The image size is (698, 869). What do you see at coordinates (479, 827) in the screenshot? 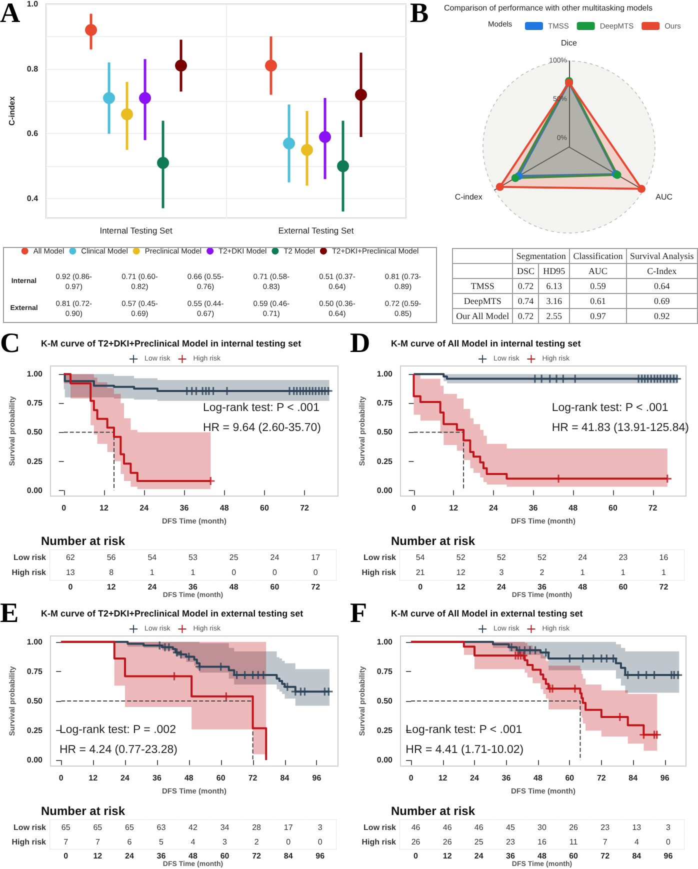
I see `data-label: 46` at bounding box center [479, 827].